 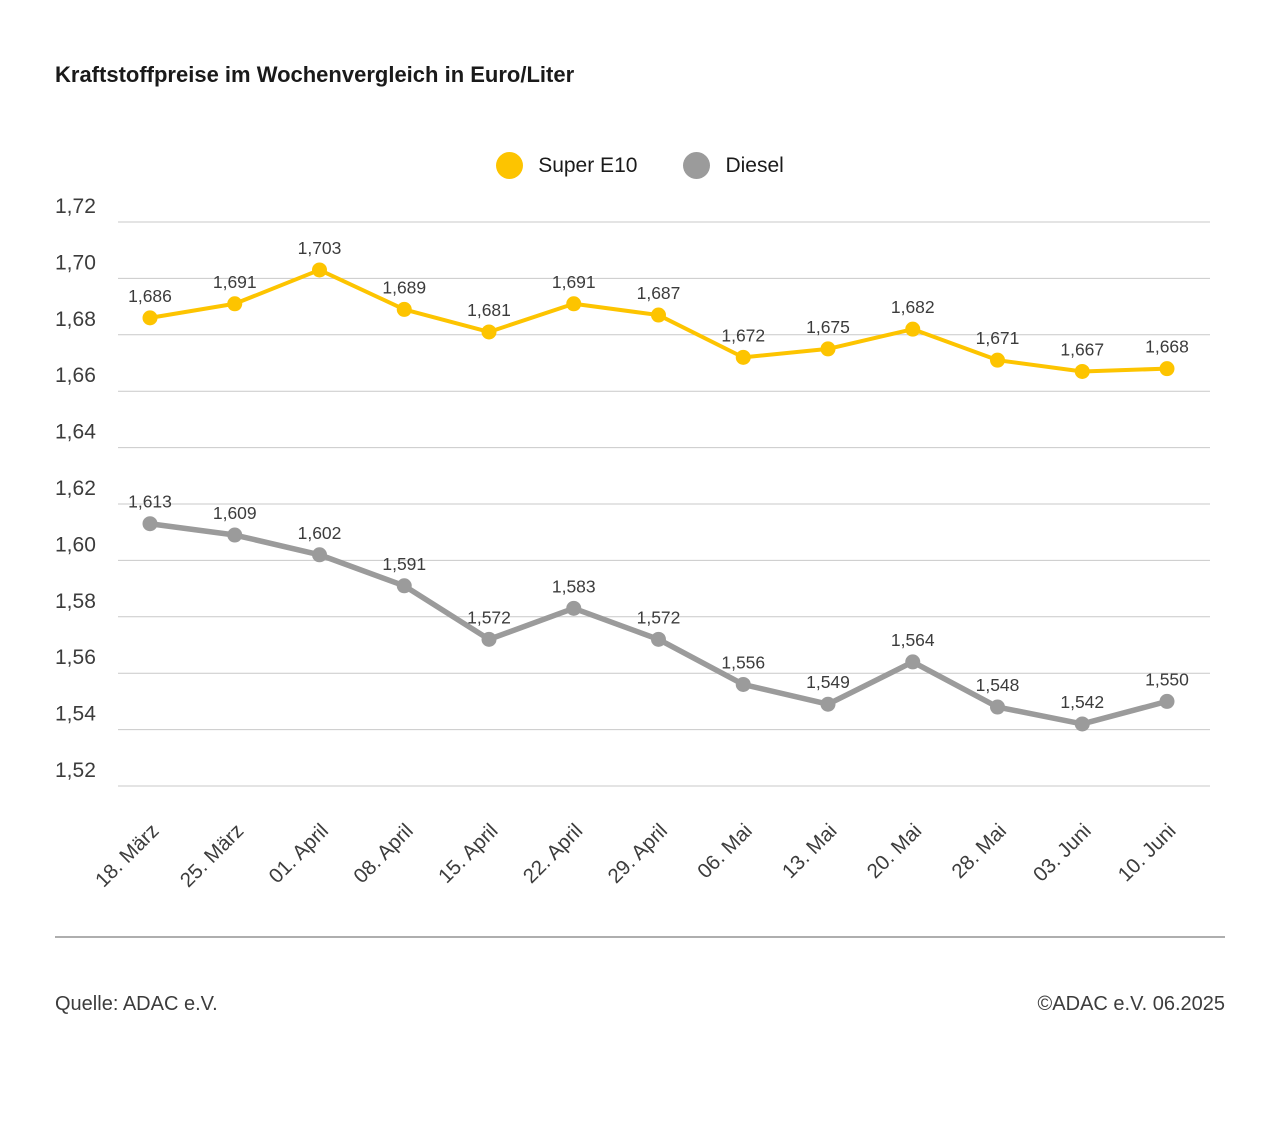 What do you see at coordinates (75, 375) in the screenshot?
I see `y-tick-label: 1,66` at bounding box center [75, 375].